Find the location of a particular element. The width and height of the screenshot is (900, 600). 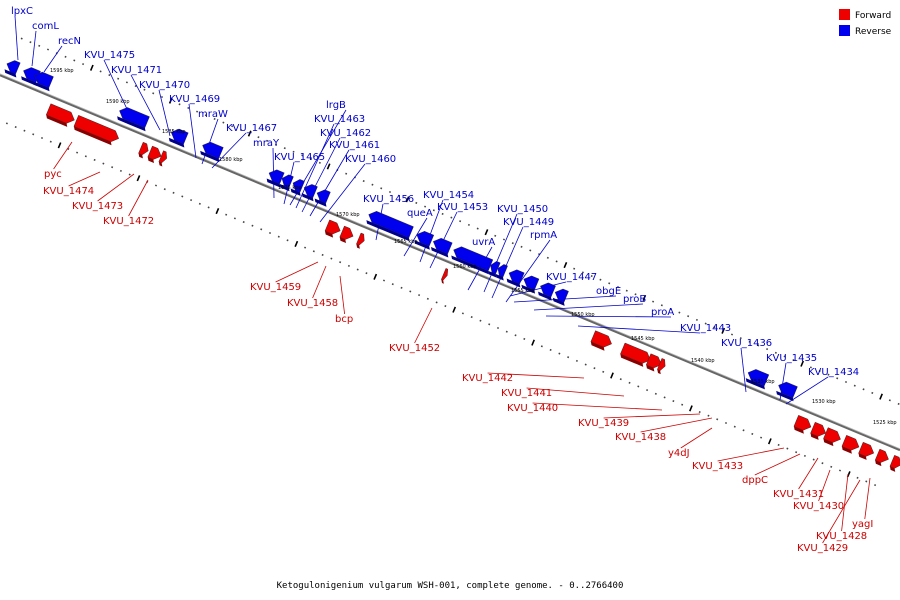

forward-gene-label: y4dJ is located at coordinates (679, 453).